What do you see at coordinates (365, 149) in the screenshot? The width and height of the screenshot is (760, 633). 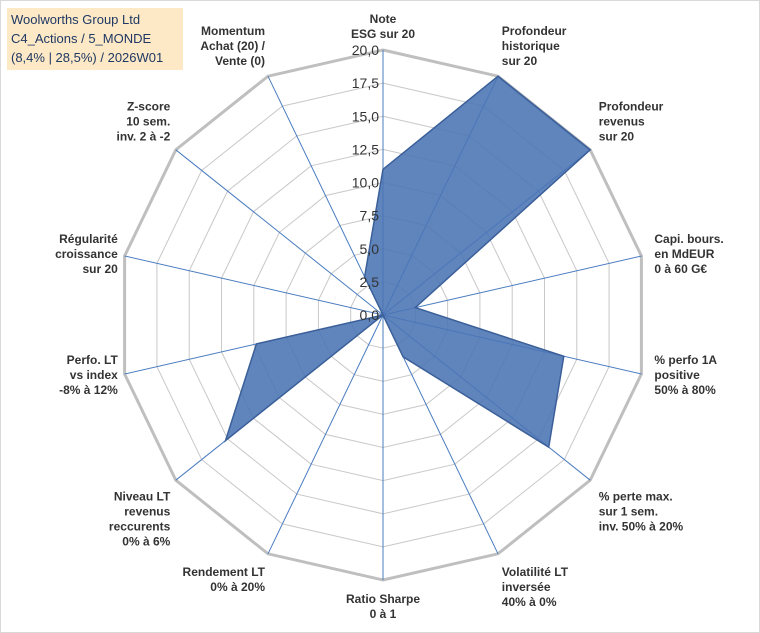 I see `tick-label: 12,5` at bounding box center [365, 149].